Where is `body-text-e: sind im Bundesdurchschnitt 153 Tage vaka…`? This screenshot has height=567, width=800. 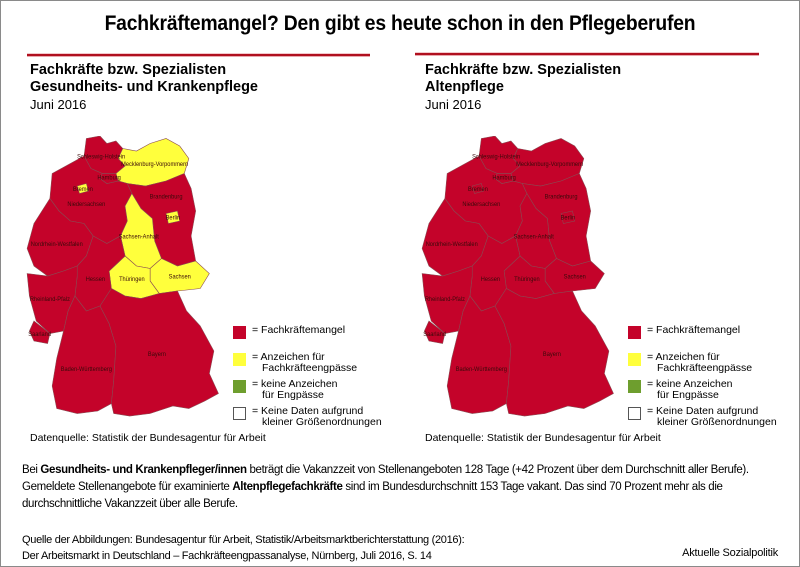
body-text-e: sind im Bundesdurchschnitt 153 Tage vaka… is located at coordinates (372, 495).